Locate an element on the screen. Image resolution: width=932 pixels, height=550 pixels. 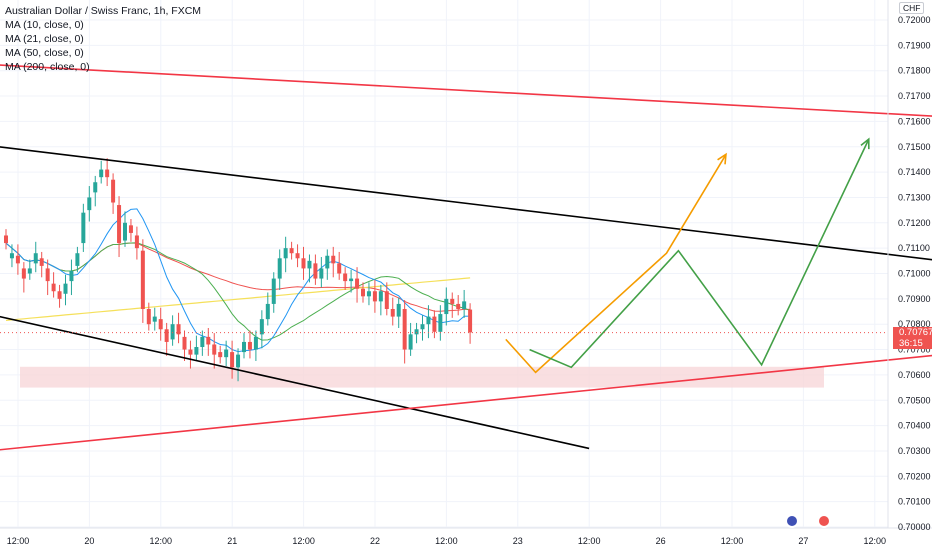
y-tick-label: 0.71900 is located at coordinates (914, 45).